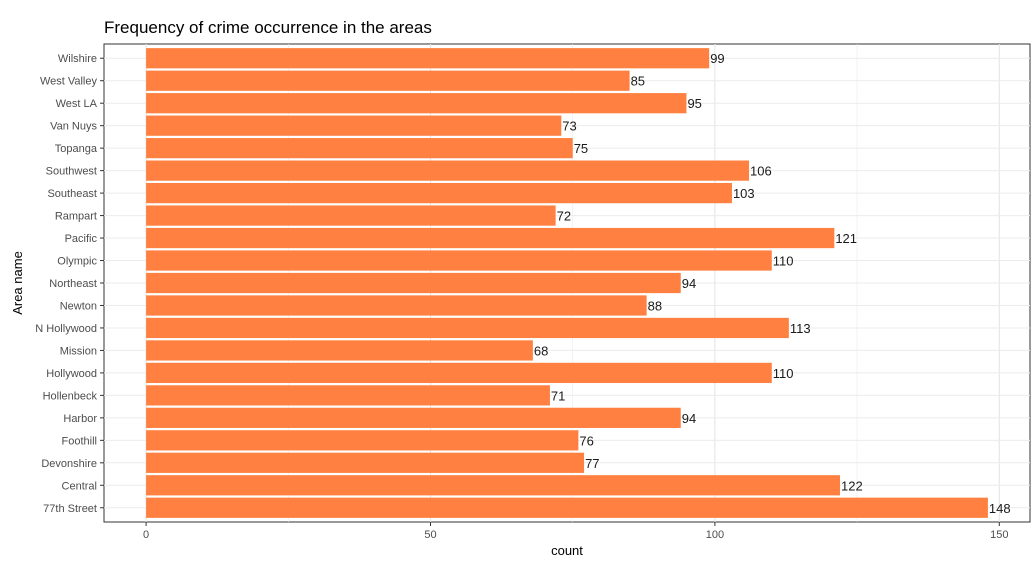 This screenshot has height=568, width=1036. Describe the element at coordinates (430, 535) in the screenshot. I see `x-tick-label: 50` at that location.